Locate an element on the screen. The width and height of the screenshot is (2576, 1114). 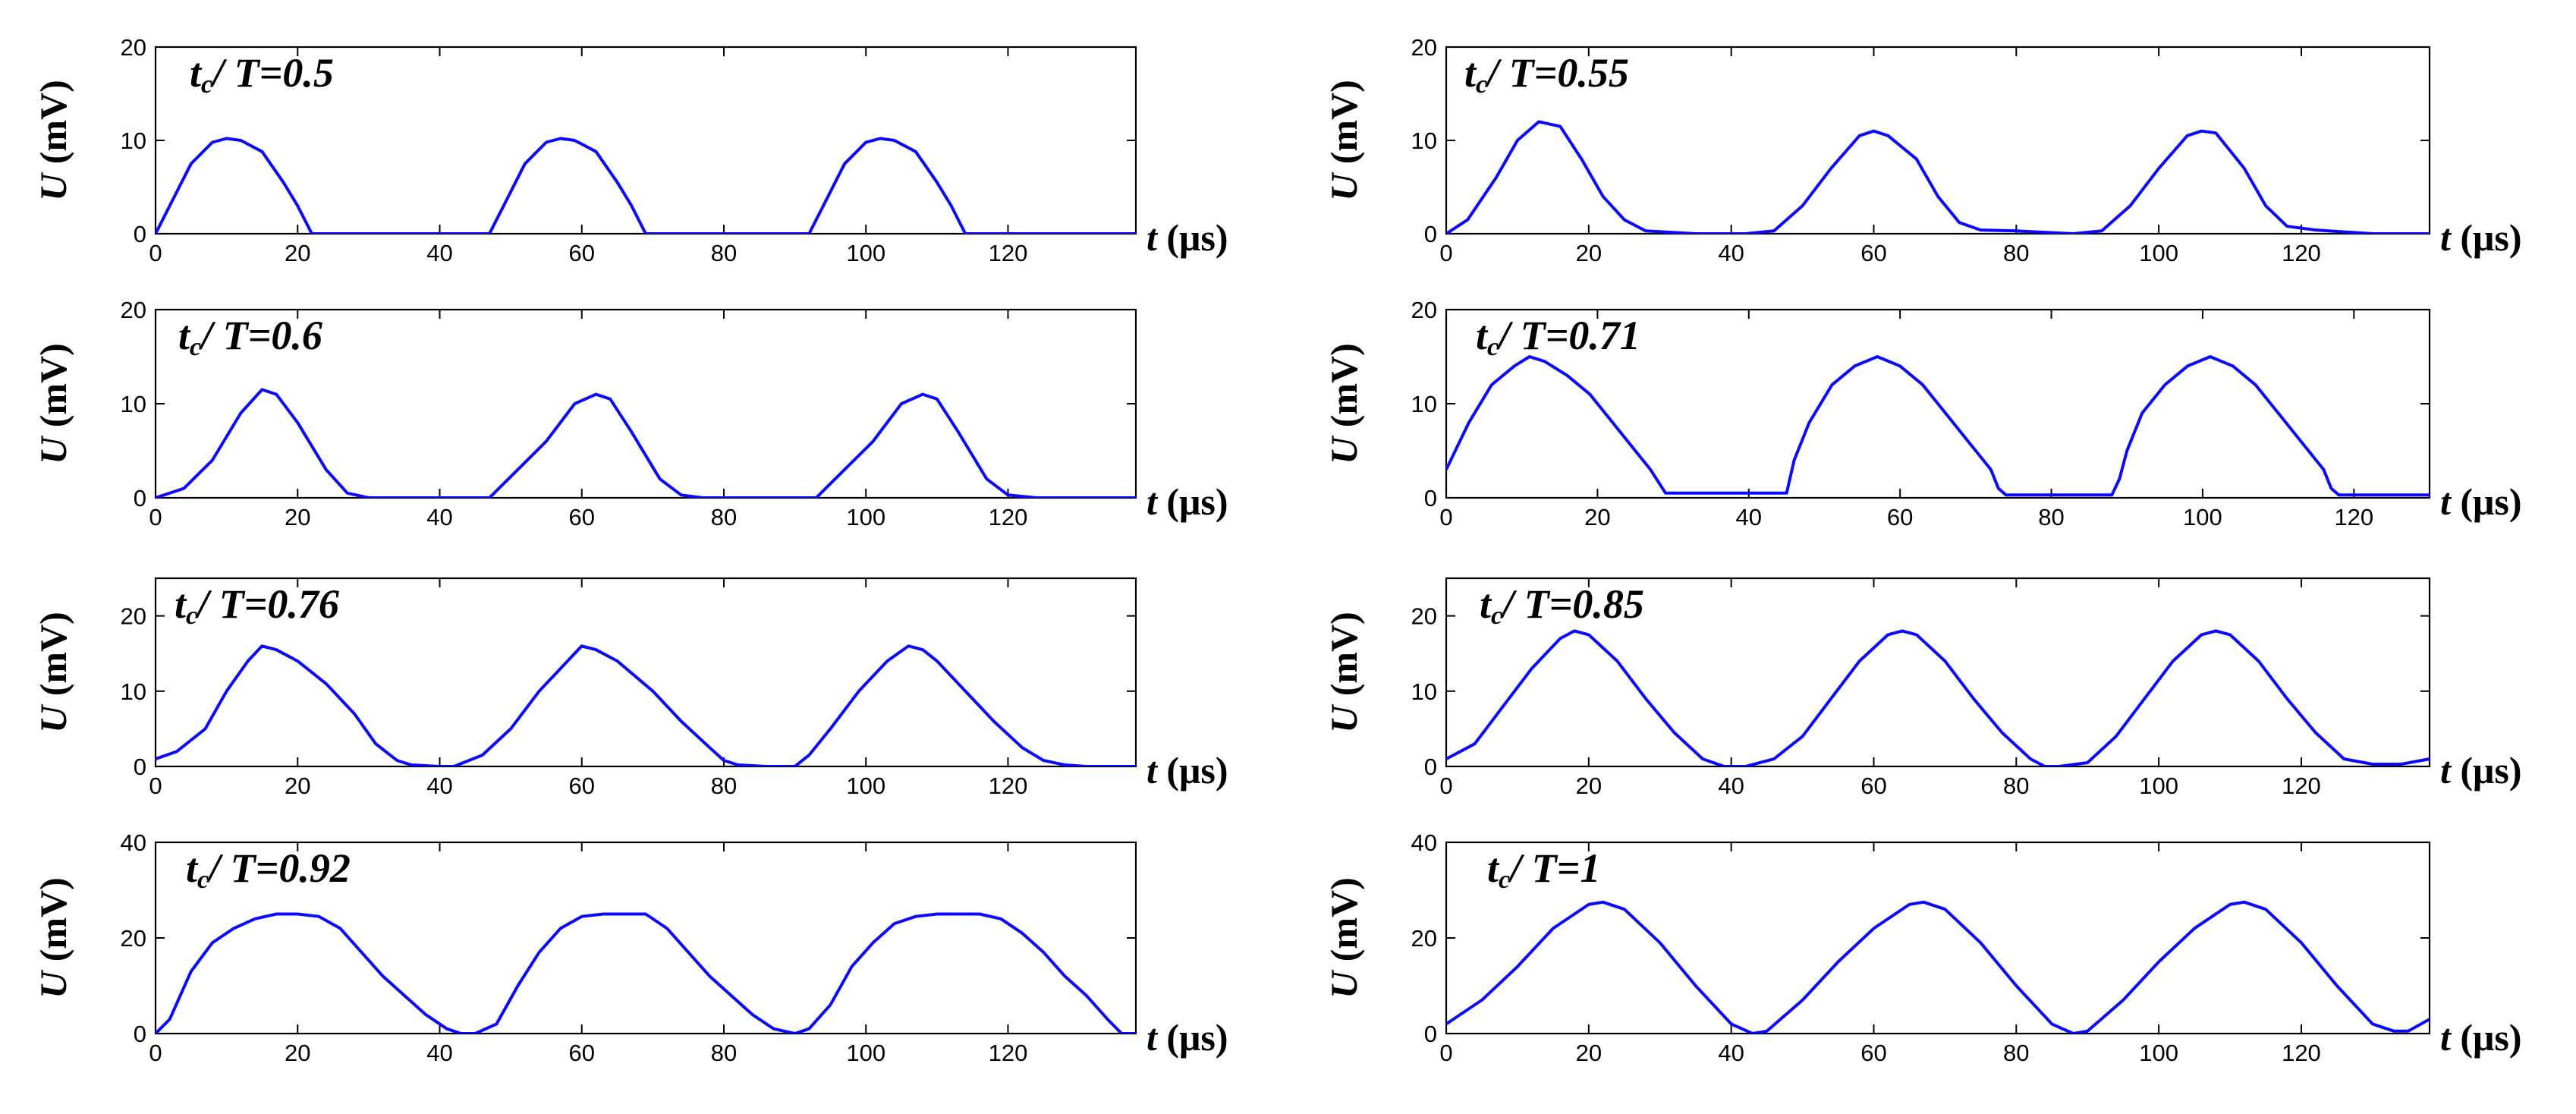
panel-annotation: tc/ T=0.6 is located at coordinates (250, 337).